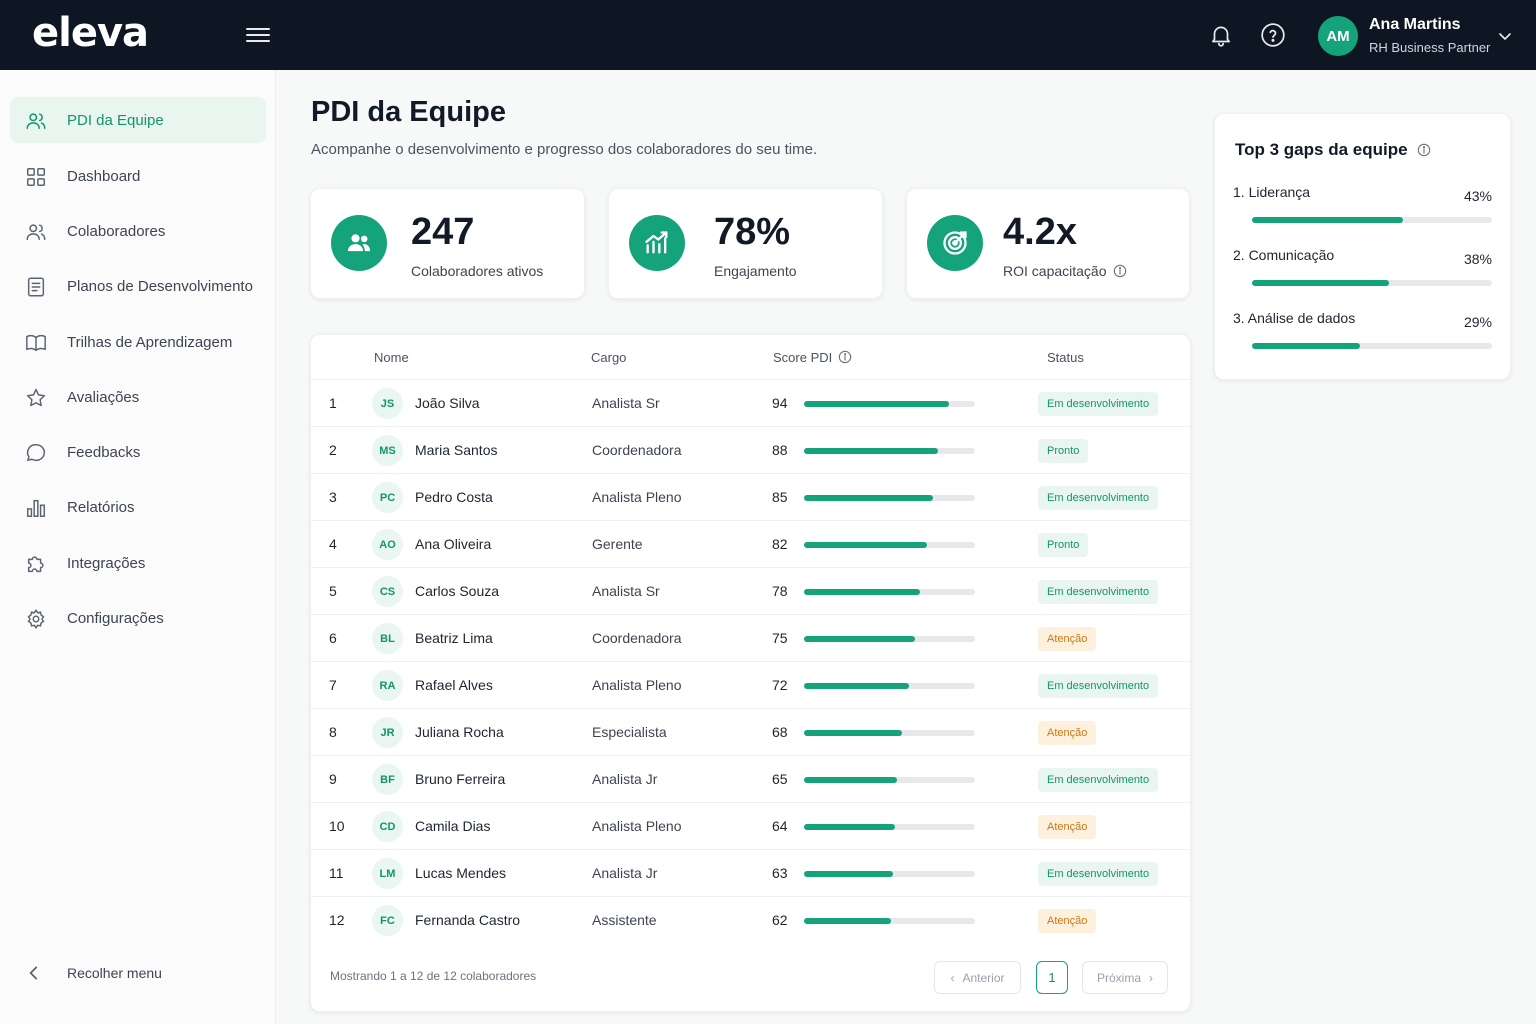 Image resolution: width=1536 pixels, height=1024 pixels. Describe the element at coordinates (387, 450) in the screenshot. I see `avatar: MS` at that location.